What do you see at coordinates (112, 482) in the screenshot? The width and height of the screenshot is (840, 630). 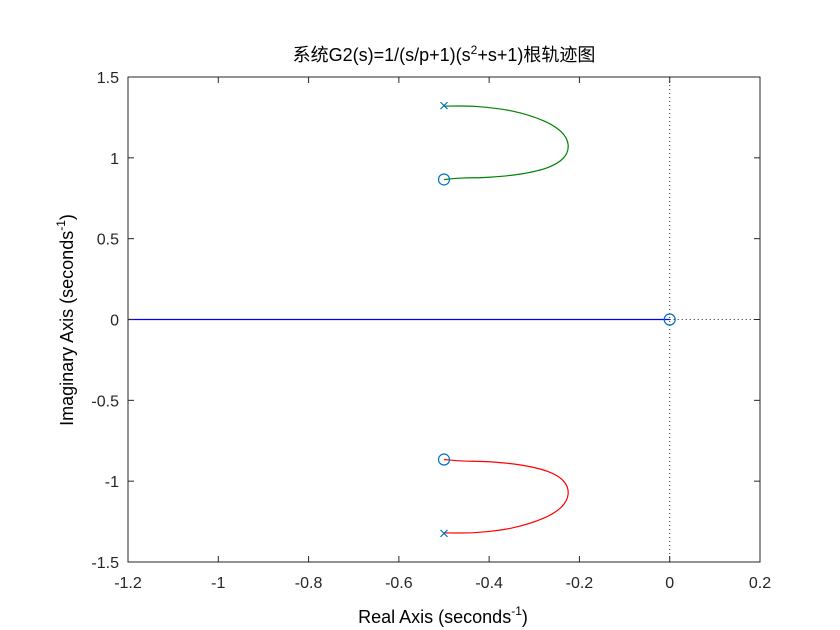 I see `y-tick-label: -1` at bounding box center [112, 482].